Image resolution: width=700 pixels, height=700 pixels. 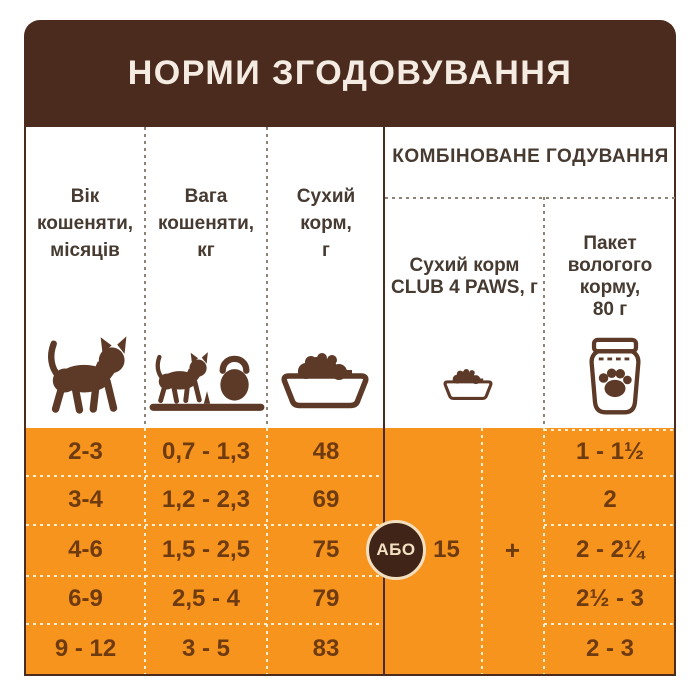 What do you see at coordinates (326, 648) in the screenshot?
I see `table-cell-dry: 83` at bounding box center [326, 648].